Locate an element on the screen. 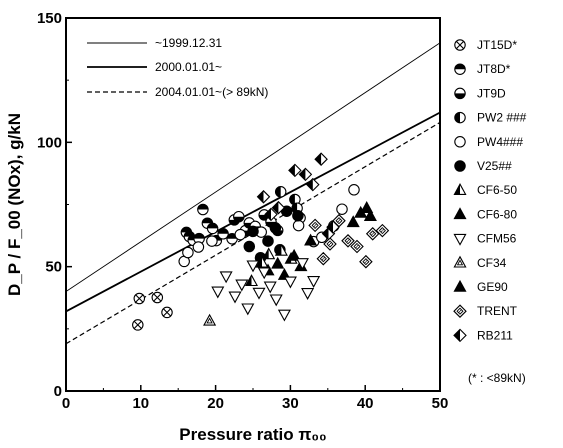 This screenshot has height=448, width=563. x-axis-title: Pressure ratio π₀₀ is located at coordinates (252, 434).